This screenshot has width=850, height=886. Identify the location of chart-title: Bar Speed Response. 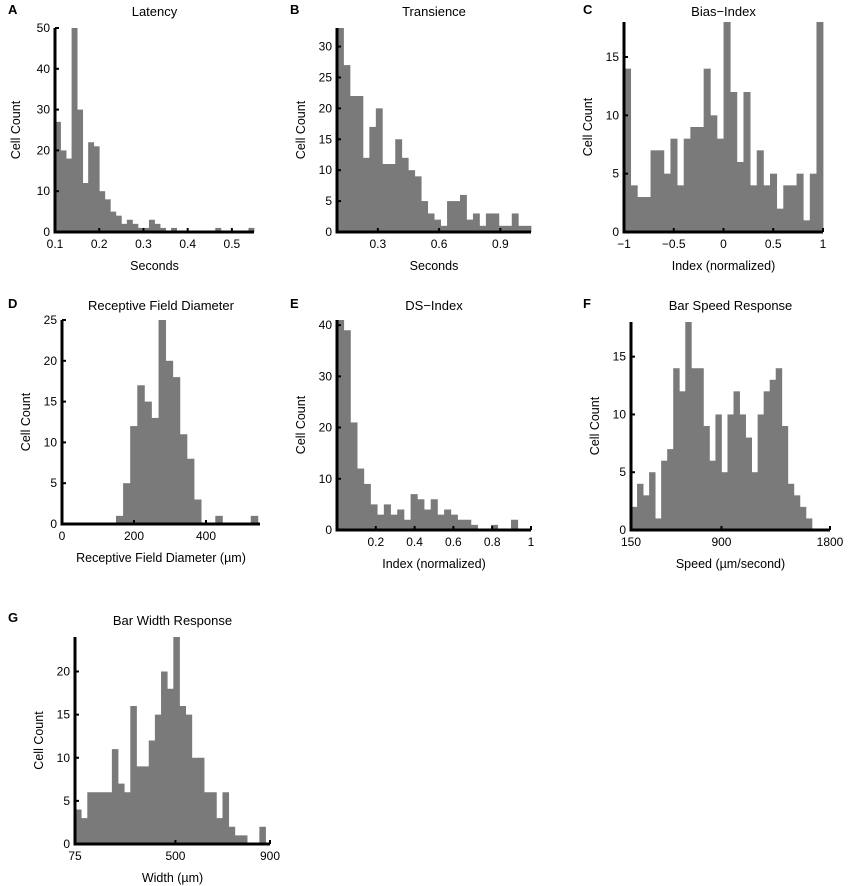
(731, 305).